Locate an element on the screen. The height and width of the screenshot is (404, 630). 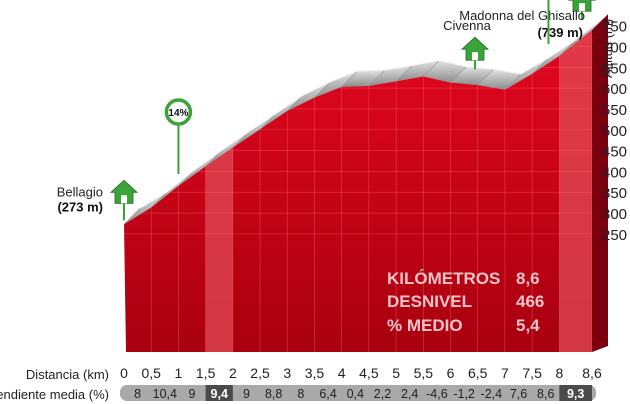
place-altitude: (273 m) is located at coordinates (80, 206).